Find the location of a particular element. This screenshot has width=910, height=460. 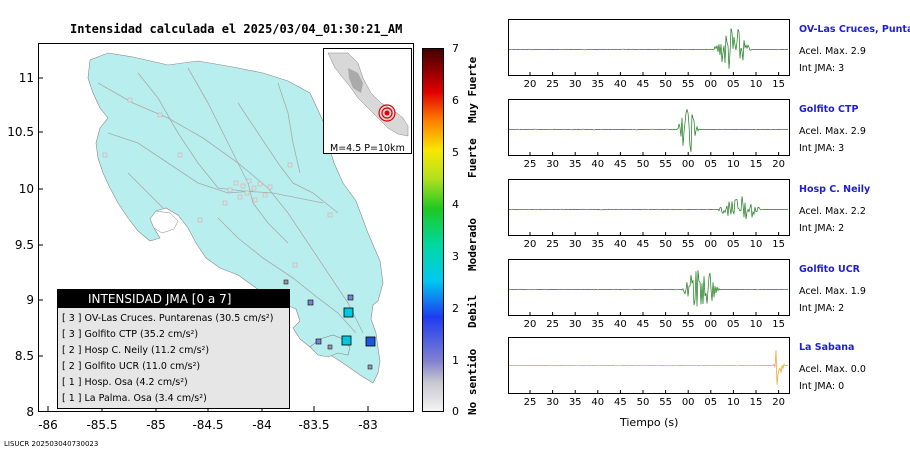

colorbar-tick: 6 is located at coordinates (455, 100).